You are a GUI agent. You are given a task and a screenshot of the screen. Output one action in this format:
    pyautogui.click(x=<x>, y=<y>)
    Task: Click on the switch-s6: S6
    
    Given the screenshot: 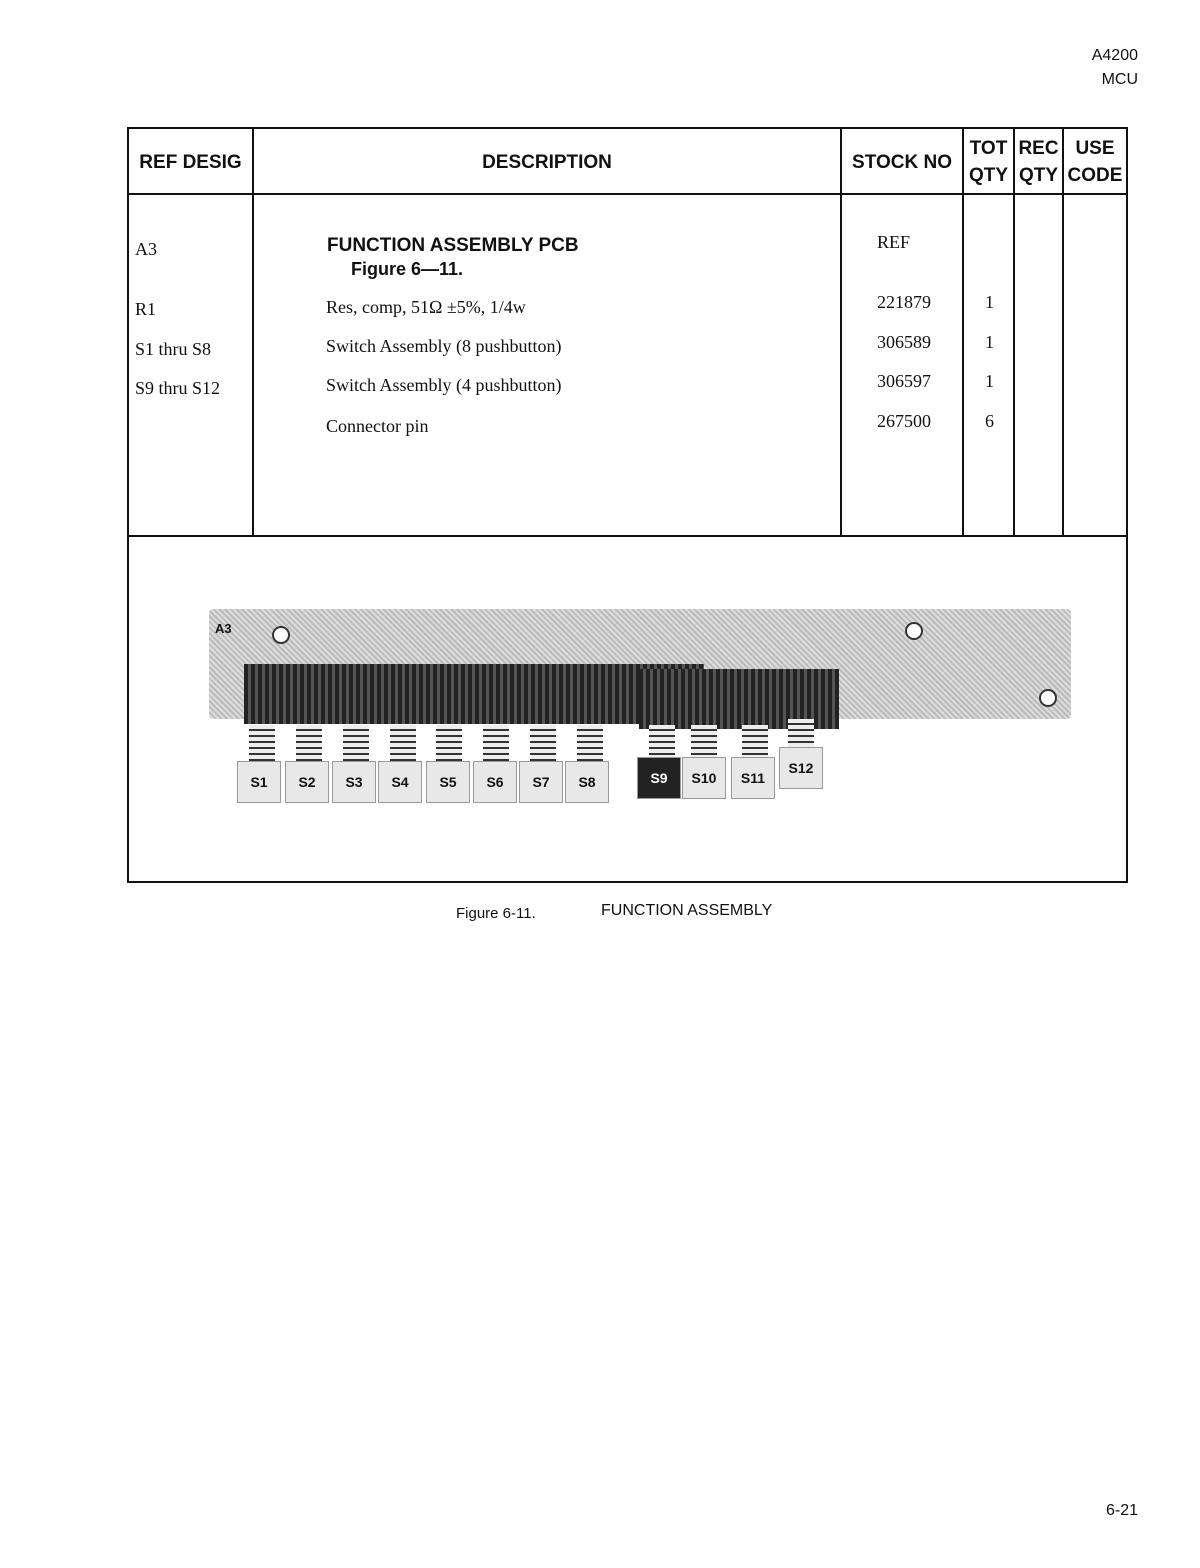 What is the action you would take?
    pyautogui.click(x=495, y=782)
    